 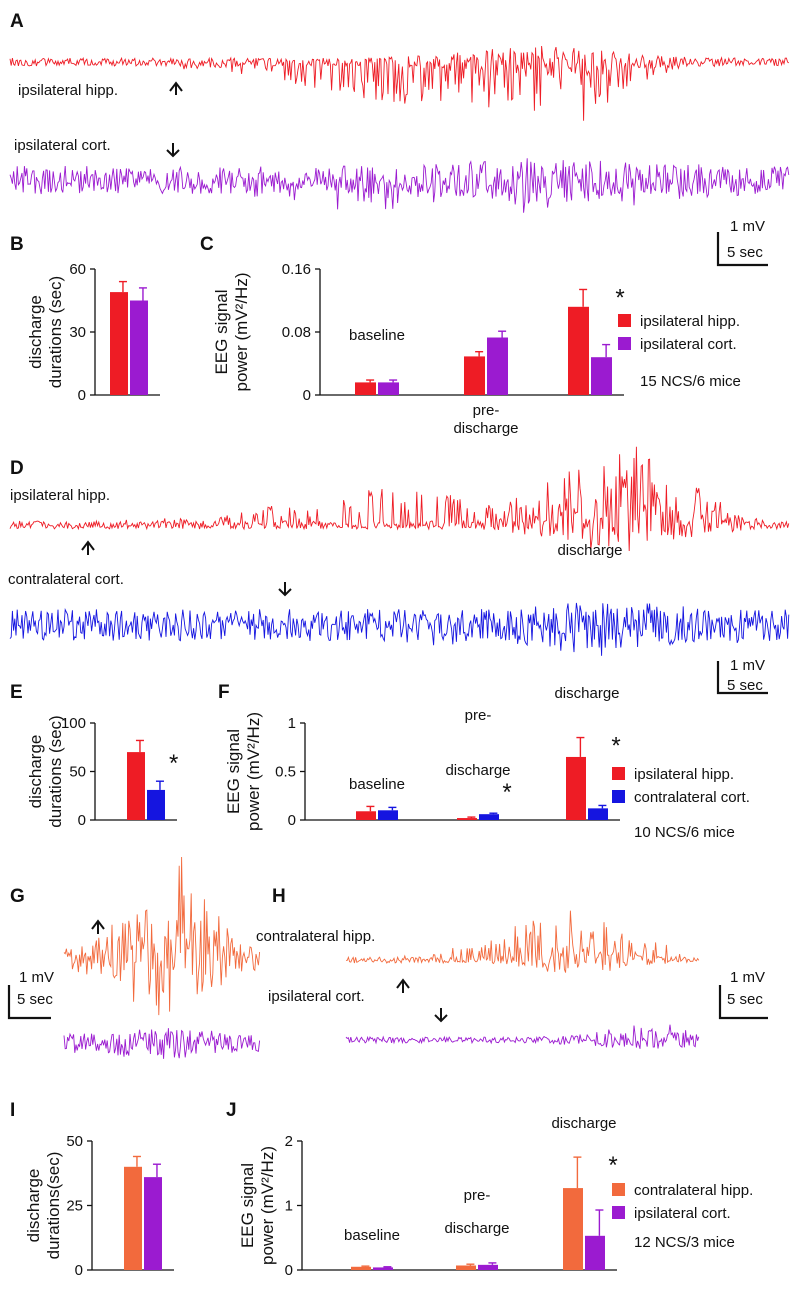 What do you see at coordinates (162, 1043) in the screenshot?
I see `trace-g-ipsilateral-cort` at bounding box center [162, 1043].